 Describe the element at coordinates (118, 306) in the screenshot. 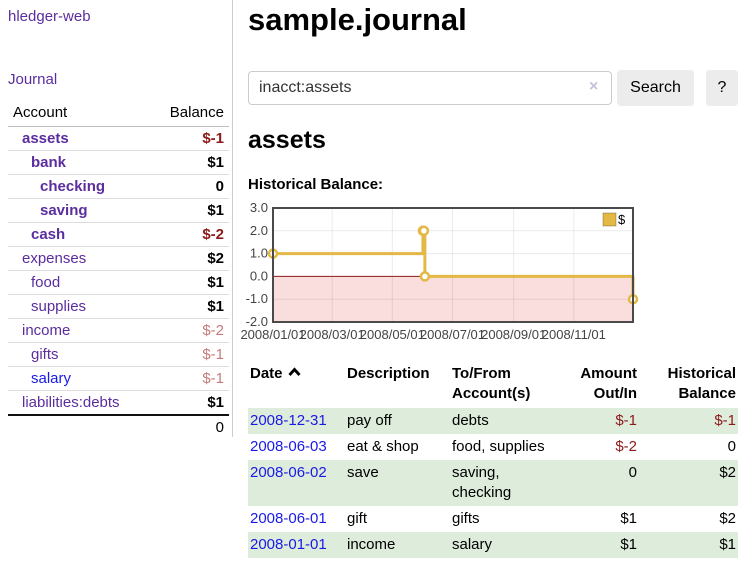

I see `account-row: supplies $1` at that location.